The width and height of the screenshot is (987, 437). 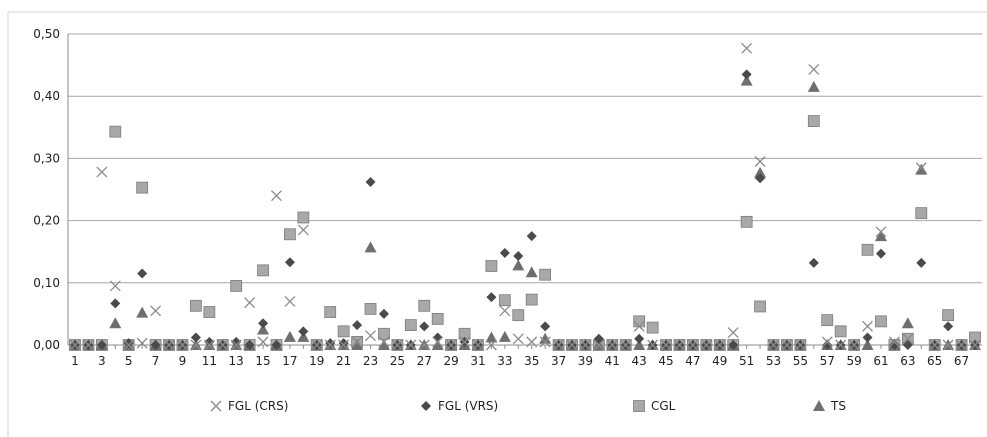 What do you see at coordinates (156, 361) in the screenshot?
I see `x-tick-label: 7` at bounding box center [156, 361].